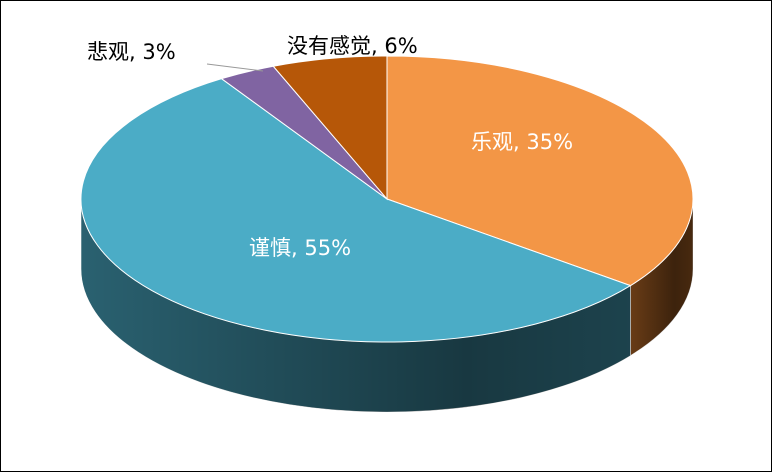 The height and width of the screenshot is (472, 772). What do you see at coordinates (352, 46) in the screenshot?
I see `slice-label-no-feeling: 没有感觉, 6%` at bounding box center [352, 46].